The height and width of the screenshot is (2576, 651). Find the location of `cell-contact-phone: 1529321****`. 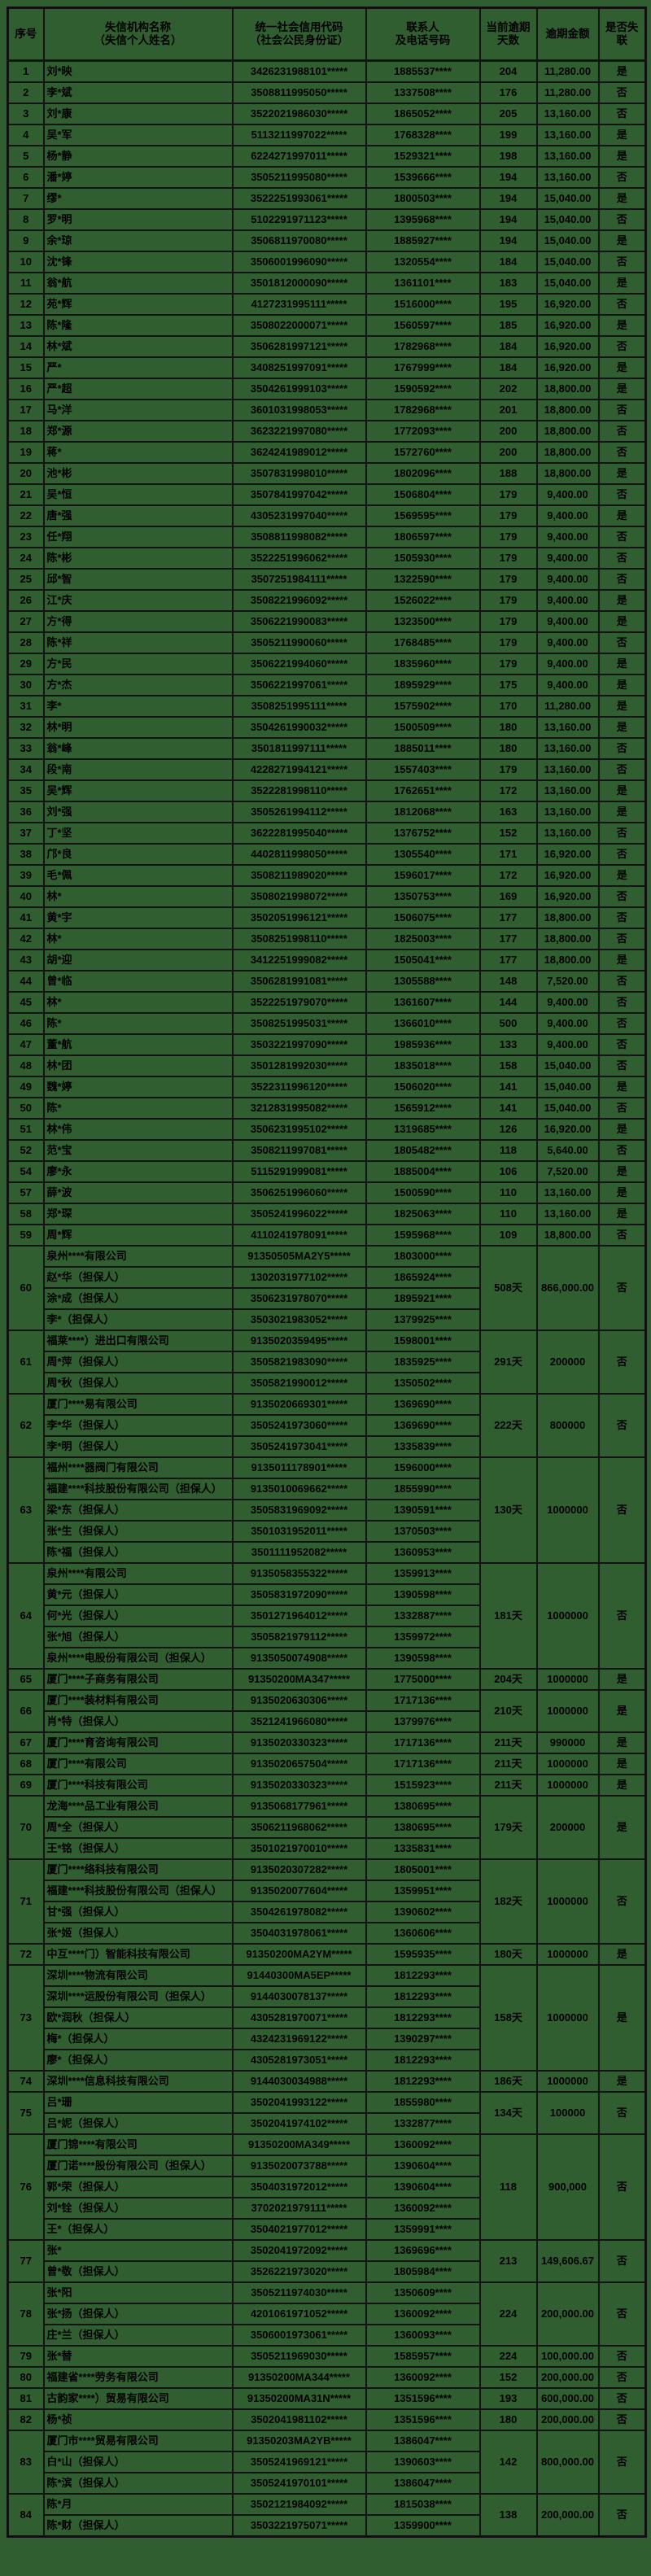

cell-contact-phone: 1529321**** is located at coordinates (423, 156).